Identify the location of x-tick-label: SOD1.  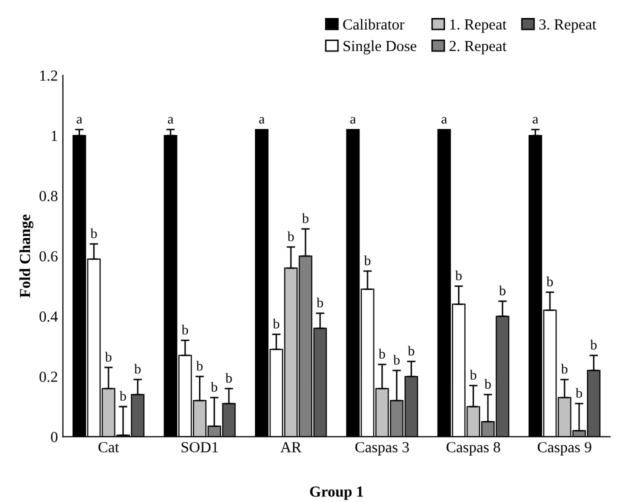
(200, 447).